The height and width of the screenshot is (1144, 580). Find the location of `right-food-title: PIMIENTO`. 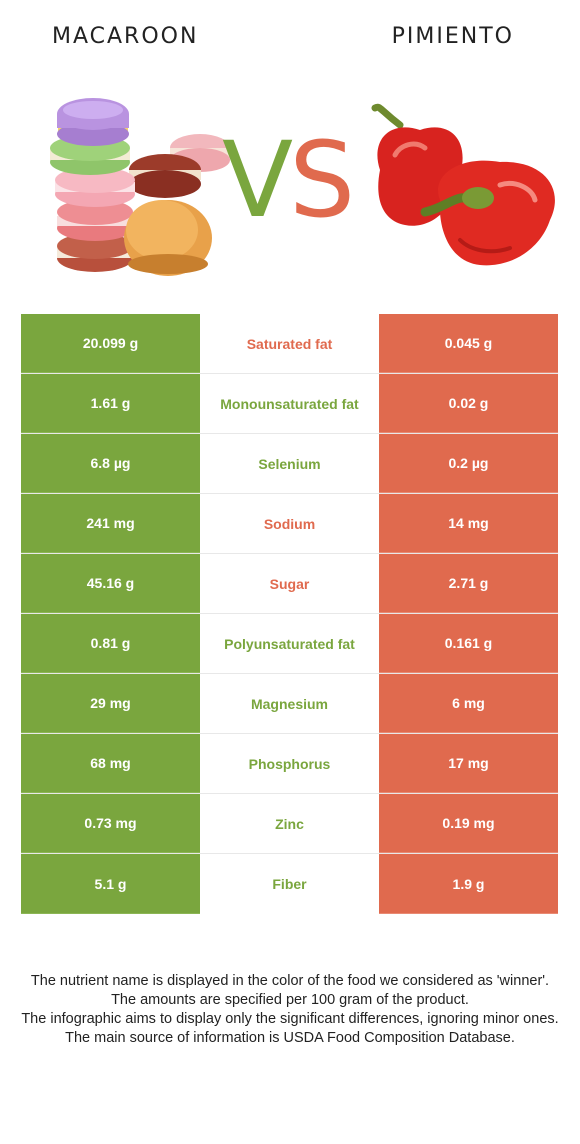

right-food-title: PIMIENTO is located at coordinates (452, 36).